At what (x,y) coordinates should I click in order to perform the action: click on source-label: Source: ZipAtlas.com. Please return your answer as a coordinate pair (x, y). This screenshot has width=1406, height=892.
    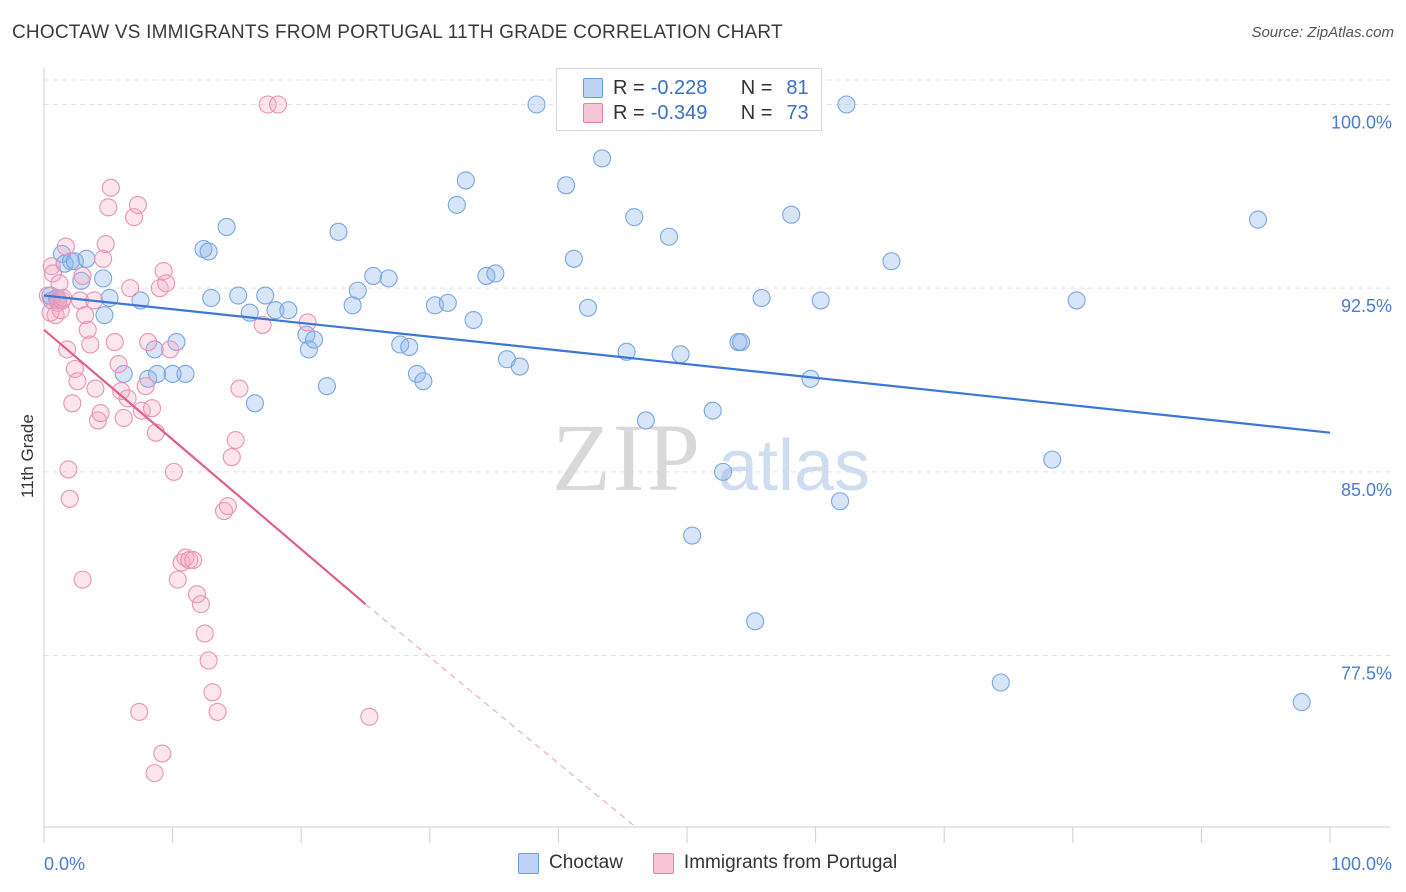
    Looking at the image, I should click on (1322, 32).